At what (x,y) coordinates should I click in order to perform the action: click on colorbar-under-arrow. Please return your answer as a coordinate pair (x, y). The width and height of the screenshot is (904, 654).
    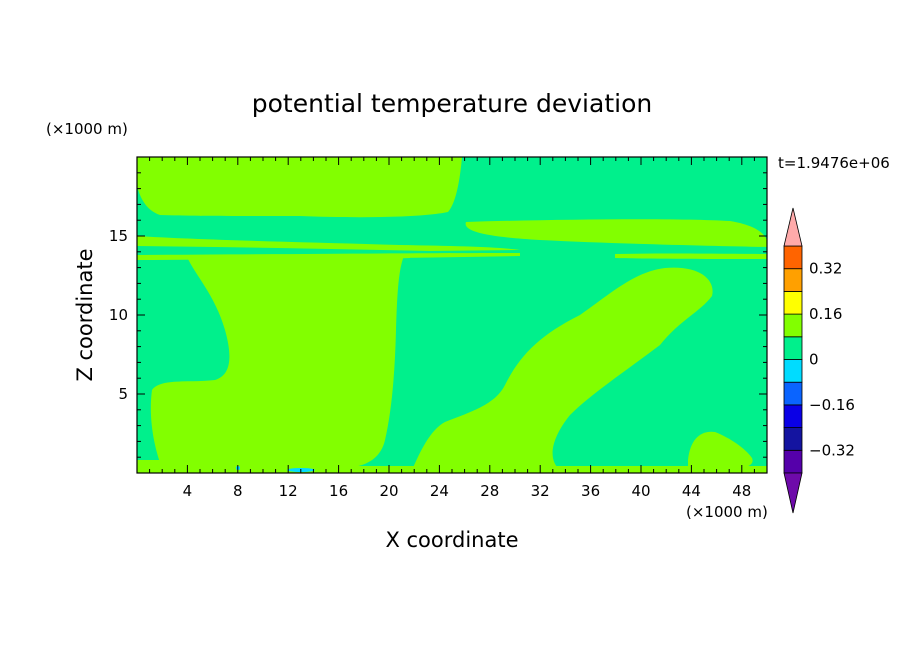
    Looking at the image, I should click on (793, 493).